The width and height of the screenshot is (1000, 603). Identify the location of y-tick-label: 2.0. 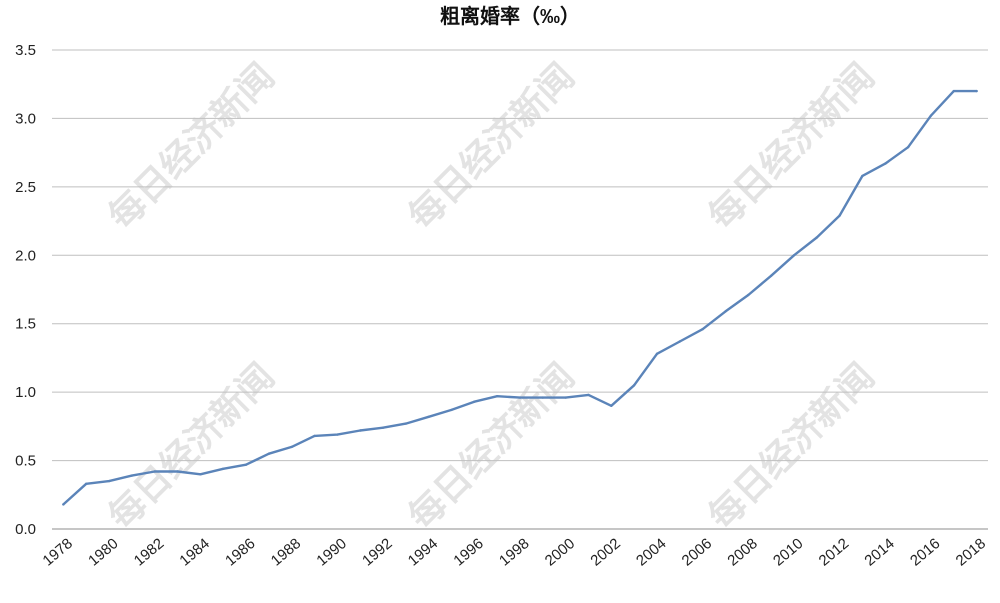
(25, 255).